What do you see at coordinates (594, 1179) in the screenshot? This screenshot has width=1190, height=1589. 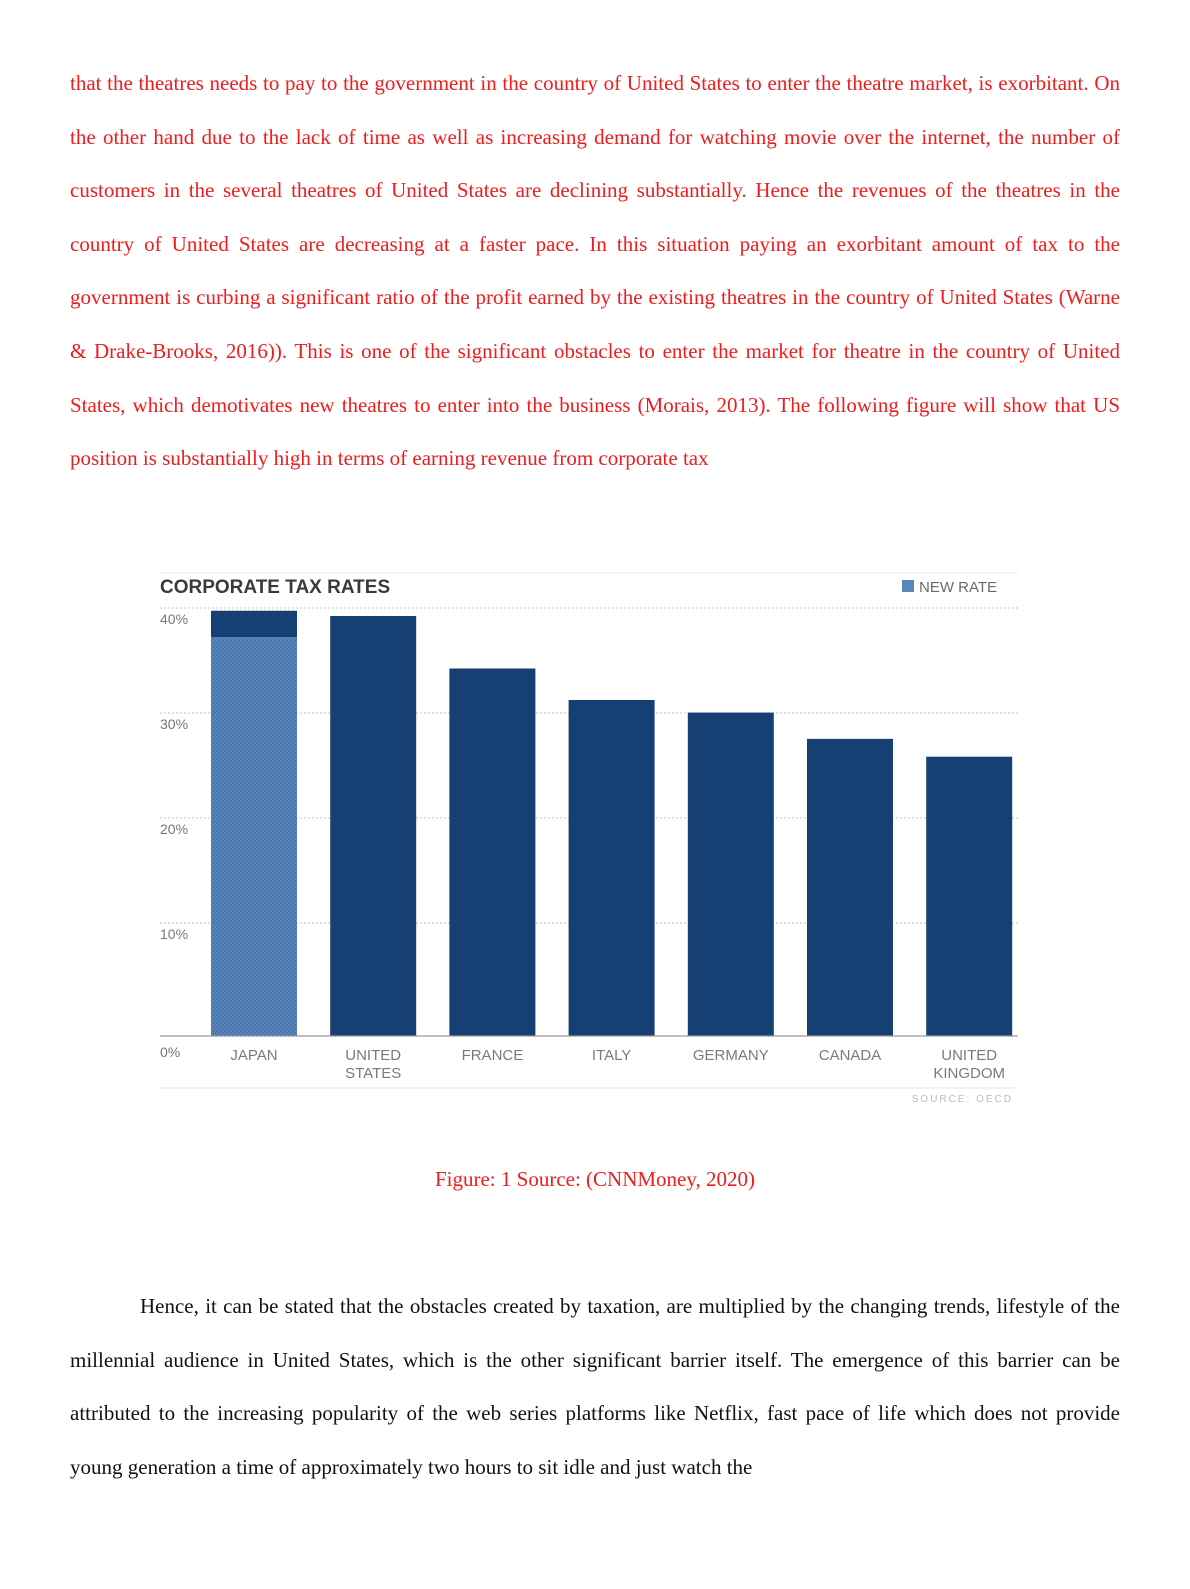 I see `figure-caption: Figure: 1 Source: (CNNMoney, 2020)` at bounding box center [594, 1179].